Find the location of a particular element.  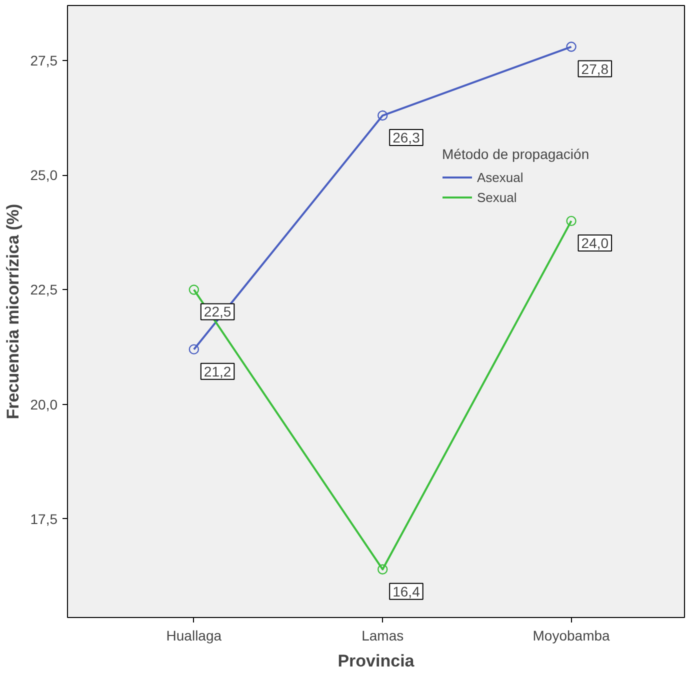

data-label: 24,0 is located at coordinates (595, 242).